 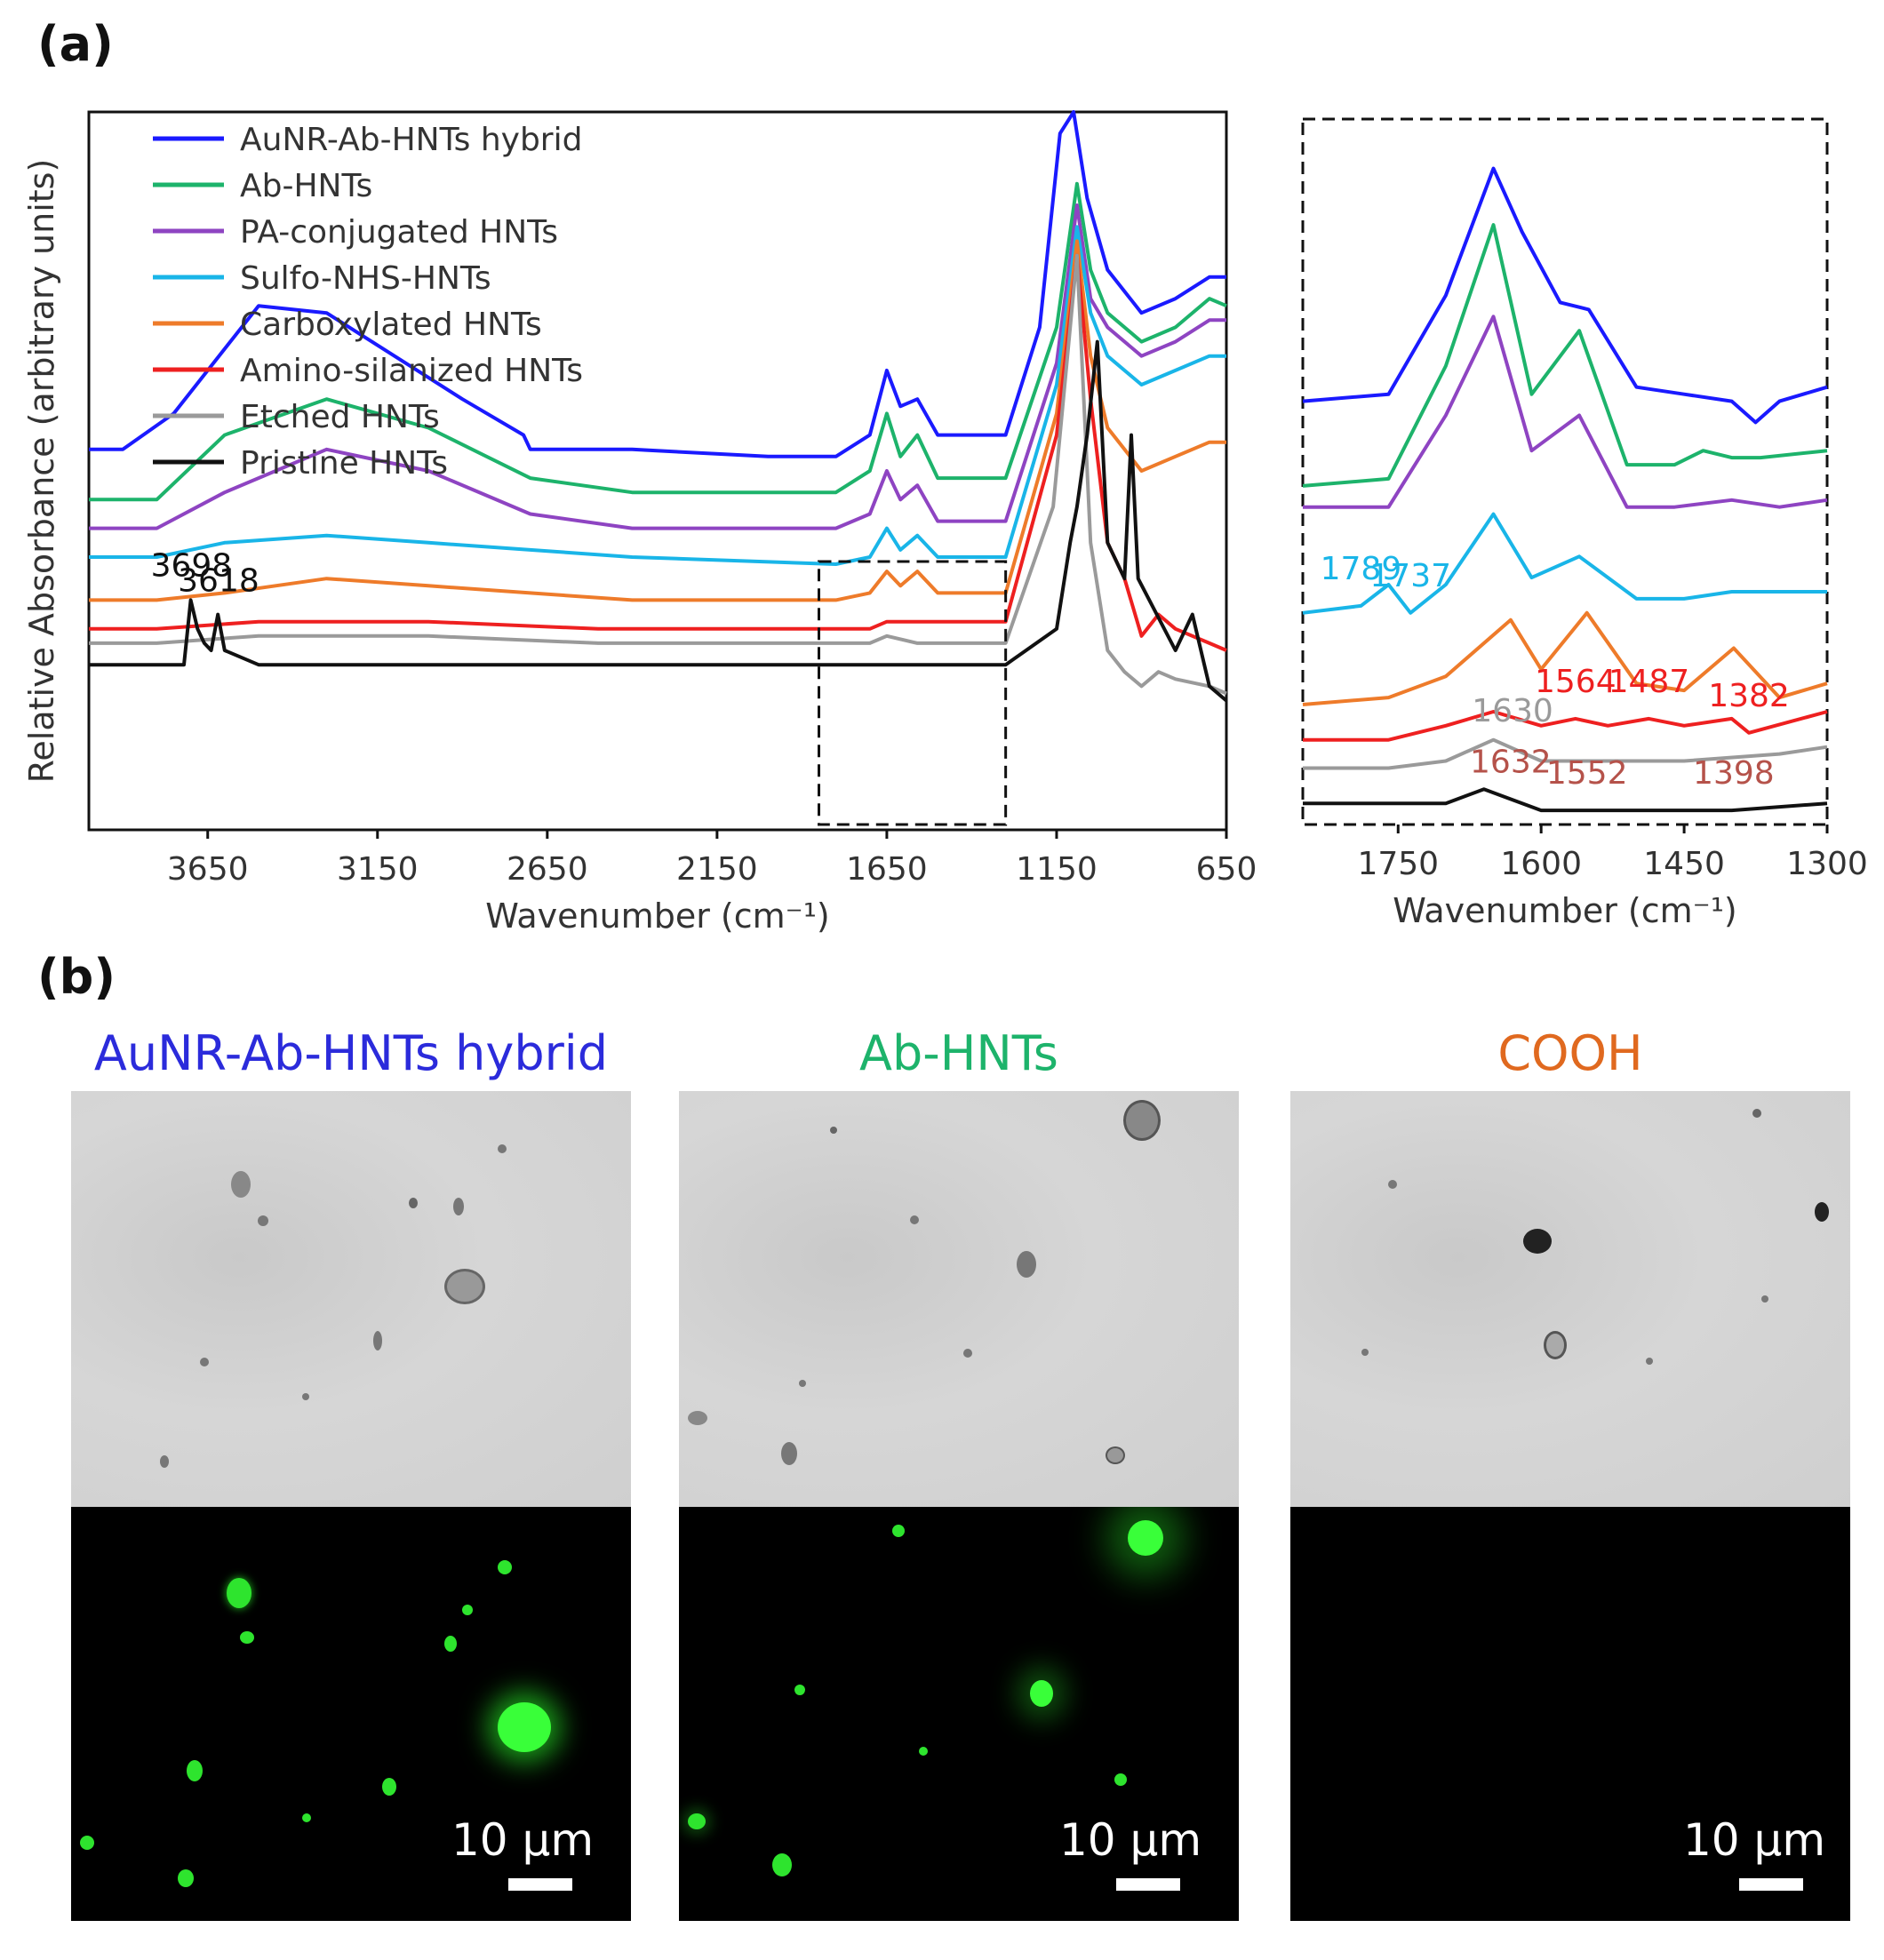 I want to click on scale-bar-label-3: 10 µm, so click(x=1754, y=1840).